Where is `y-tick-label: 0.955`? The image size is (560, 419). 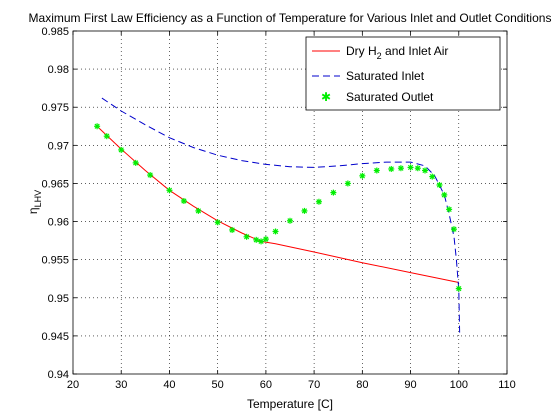 y-tick-label: 0.955 is located at coordinates (55, 261).